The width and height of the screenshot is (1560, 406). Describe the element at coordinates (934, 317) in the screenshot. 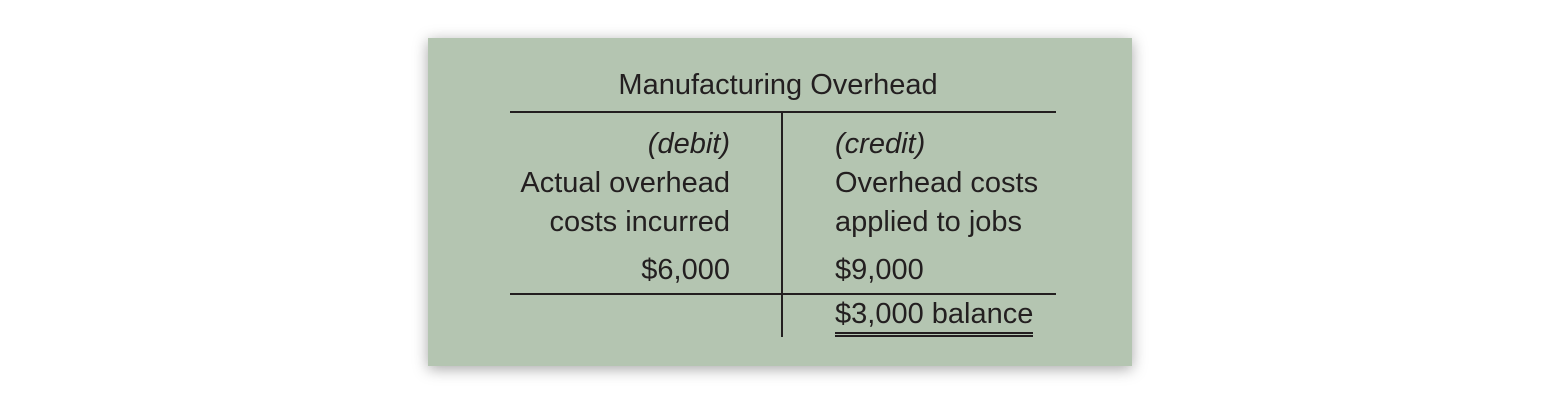

I see `credit-balance: $3,000 balance` at that location.